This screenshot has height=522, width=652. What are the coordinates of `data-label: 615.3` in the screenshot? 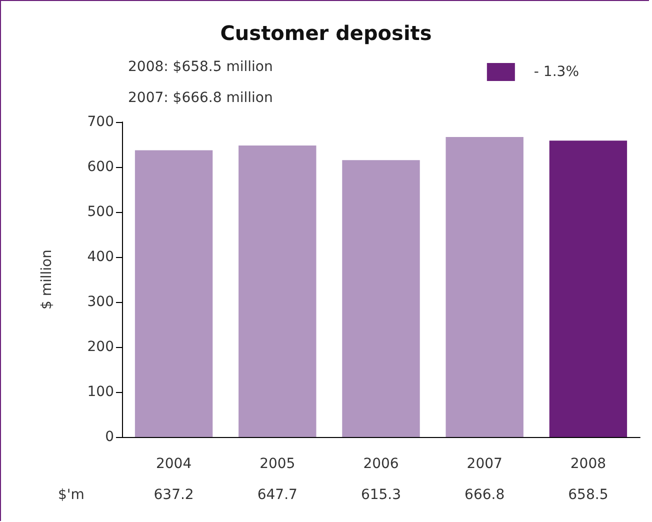 It's located at (381, 495).